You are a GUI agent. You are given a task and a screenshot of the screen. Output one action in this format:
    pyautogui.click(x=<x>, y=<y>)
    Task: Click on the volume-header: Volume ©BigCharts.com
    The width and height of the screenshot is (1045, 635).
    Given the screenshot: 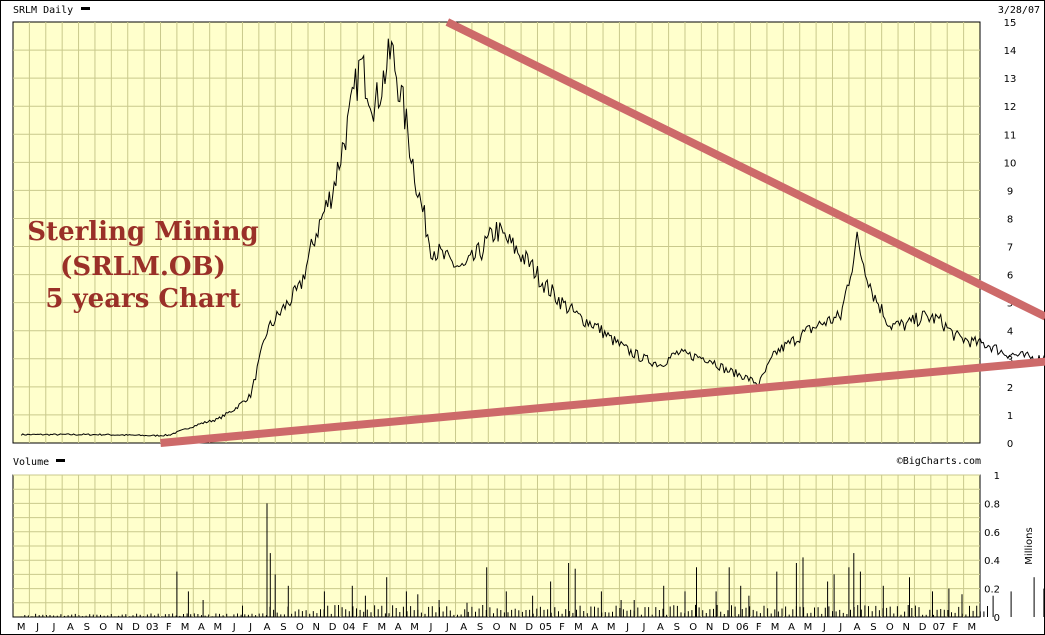 What is the action you would take?
    pyautogui.click(x=497, y=462)
    